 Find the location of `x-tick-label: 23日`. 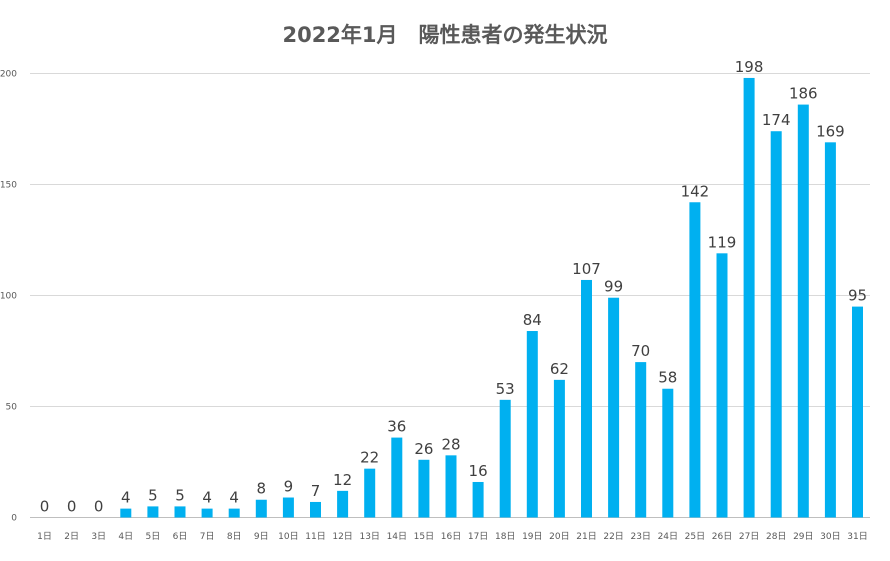

x-tick-label: 23日 is located at coordinates (640, 536).